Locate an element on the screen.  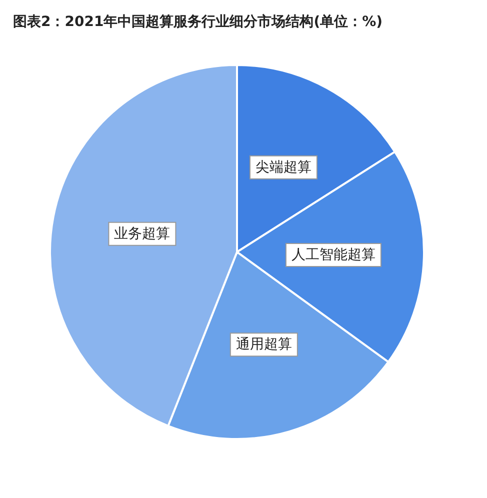
slice-label: 尖端超算 is located at coordinates (283, 167).